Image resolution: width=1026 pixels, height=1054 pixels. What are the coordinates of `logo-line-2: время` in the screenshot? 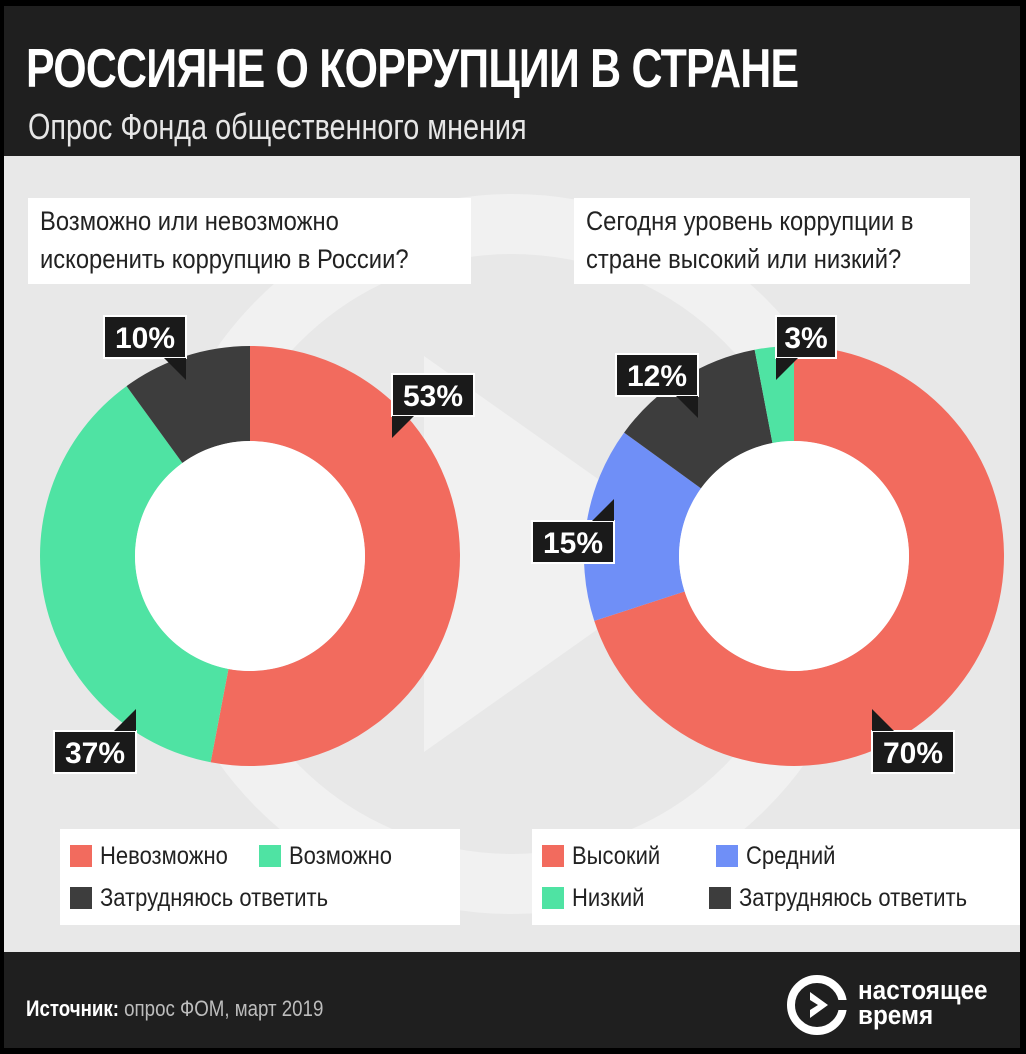 It's located at (896, 1015).